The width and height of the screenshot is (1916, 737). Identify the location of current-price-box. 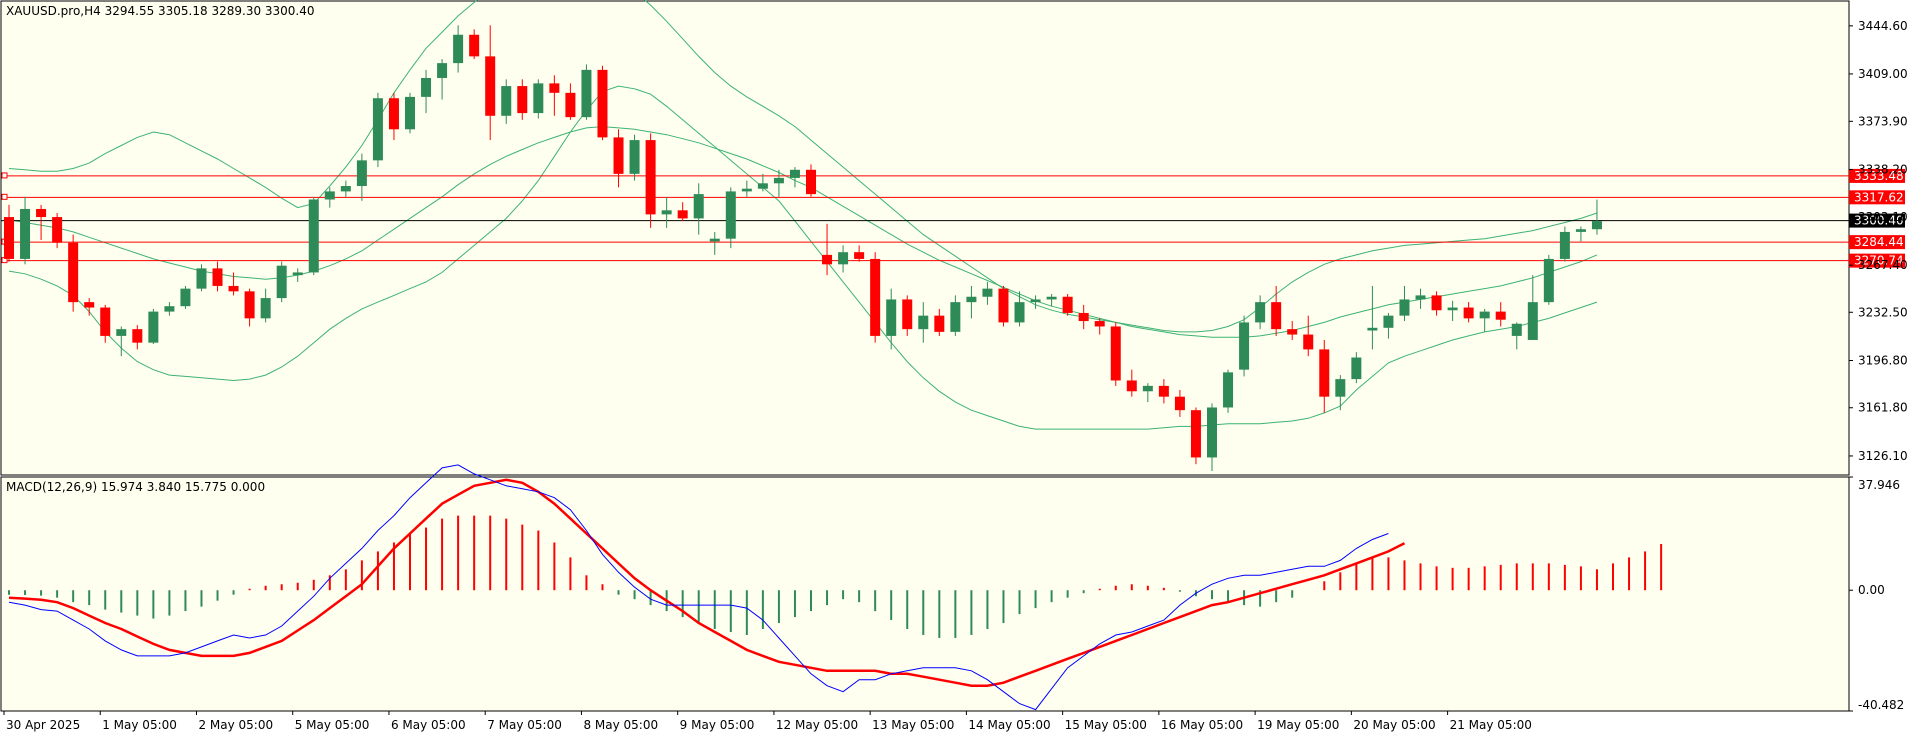
(1877, 220).